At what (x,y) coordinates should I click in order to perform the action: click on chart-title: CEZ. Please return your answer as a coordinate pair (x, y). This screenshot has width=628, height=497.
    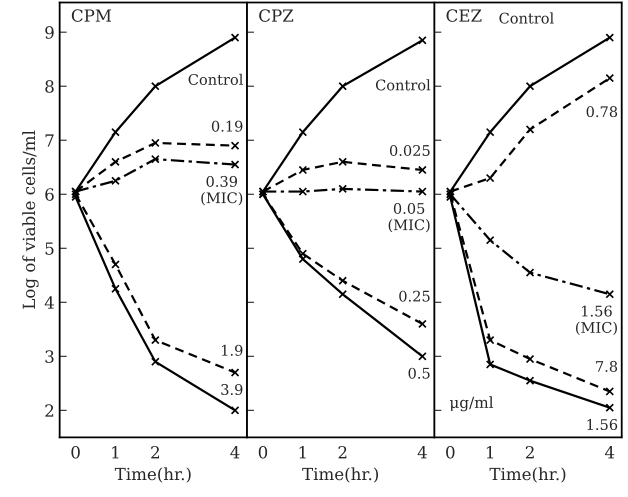
    Looking at the image, I should click on (464, 15).